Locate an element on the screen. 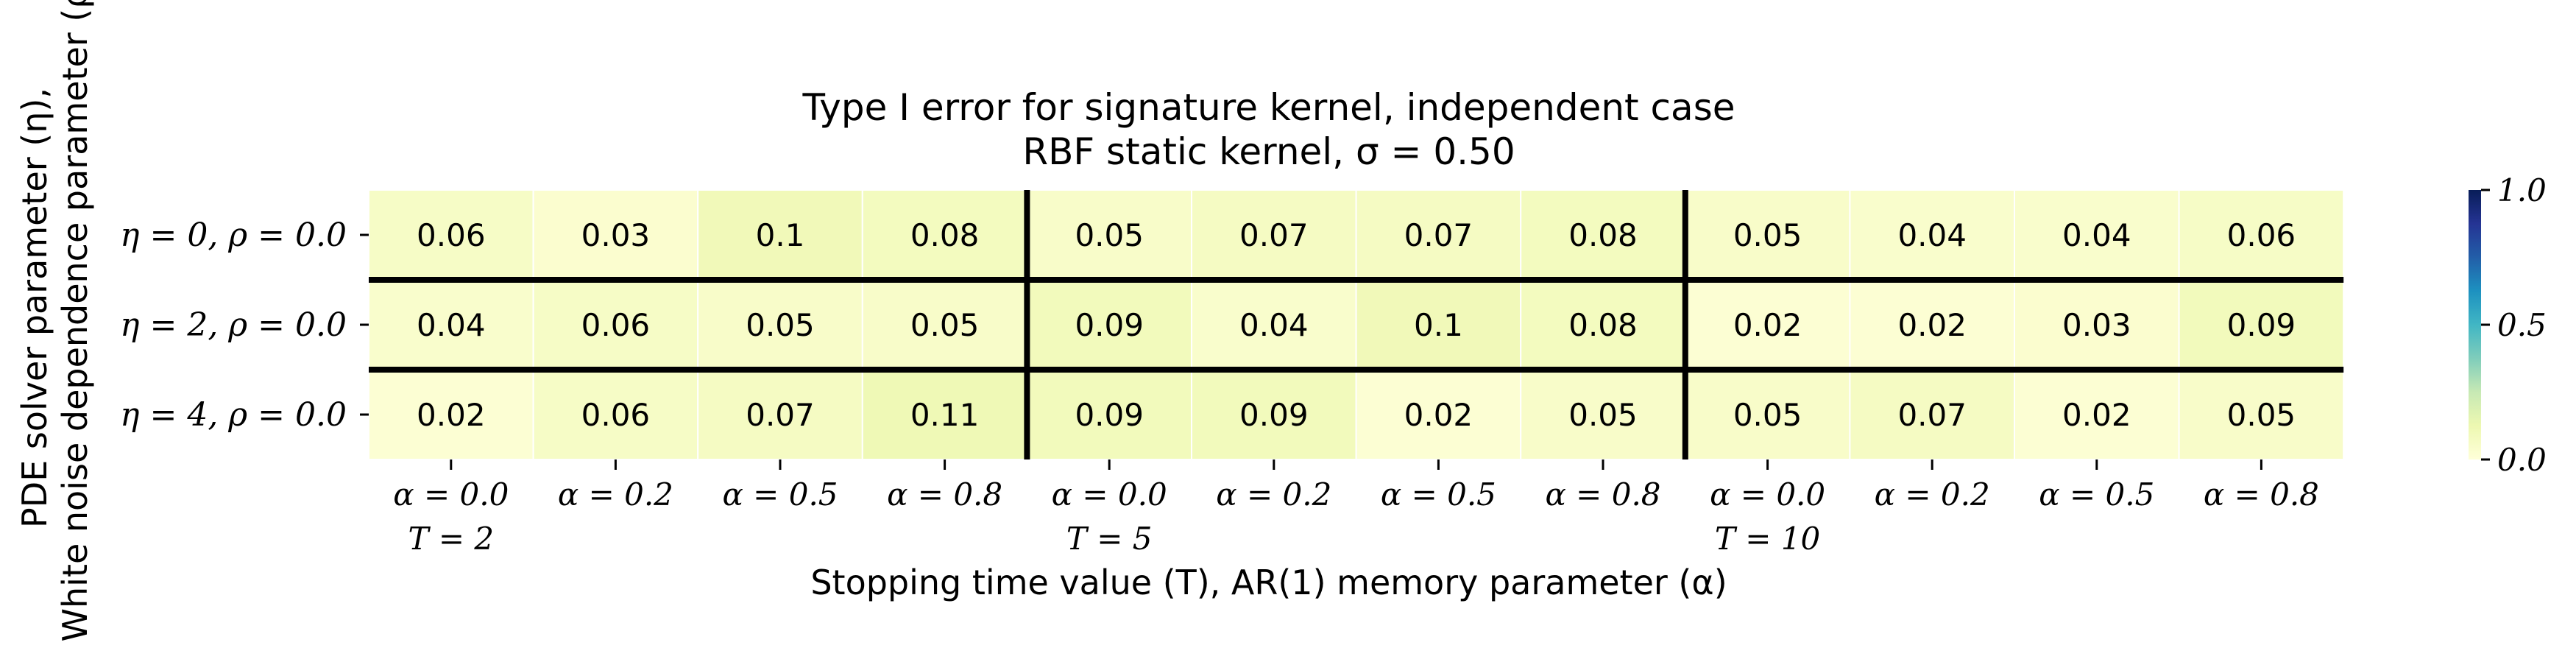 Image resolution: width=2576 pixels, height=648 pixels. cell-value: 0.11 is located at coordinates (945, 415).